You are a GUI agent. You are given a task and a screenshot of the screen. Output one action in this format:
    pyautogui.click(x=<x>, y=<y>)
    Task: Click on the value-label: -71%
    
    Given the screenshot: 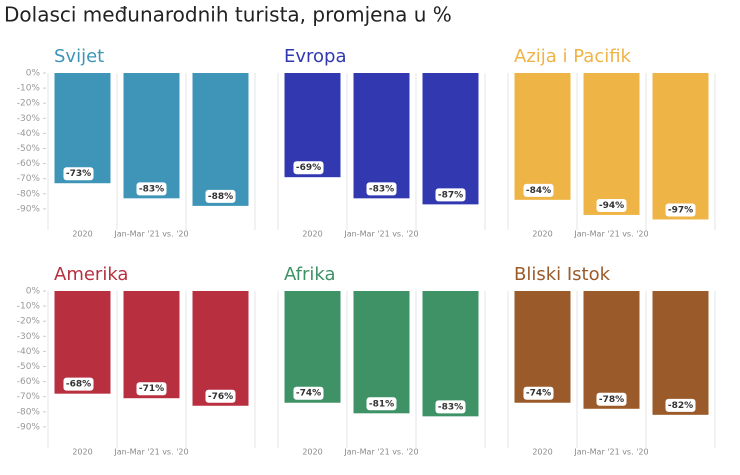 What is the action you would take?
    pyautogui.click(x=151, y=389)
    